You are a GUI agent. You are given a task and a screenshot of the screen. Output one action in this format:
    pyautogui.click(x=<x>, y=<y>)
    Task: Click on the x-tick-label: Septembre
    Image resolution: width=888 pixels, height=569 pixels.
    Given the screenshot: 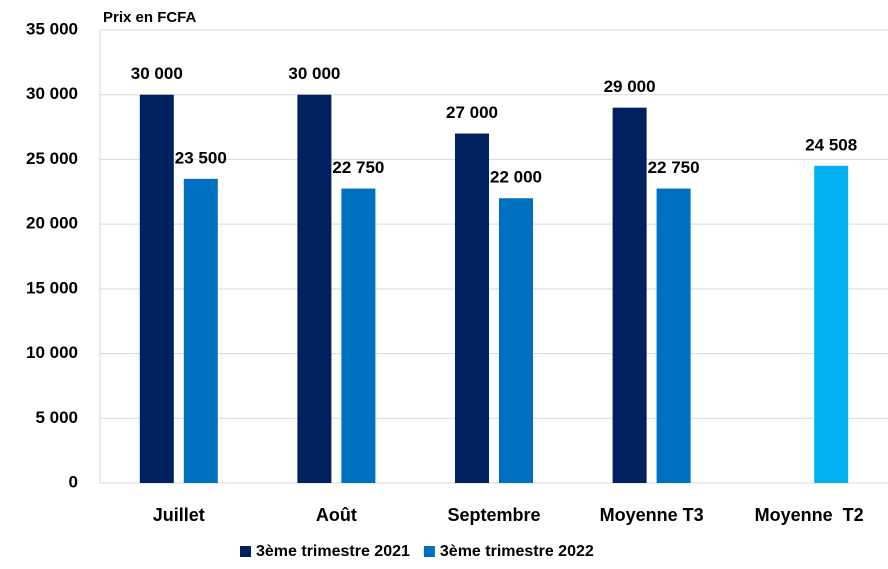 What is the action you would take?
    pyautogui.click(x=493, y=515)
    